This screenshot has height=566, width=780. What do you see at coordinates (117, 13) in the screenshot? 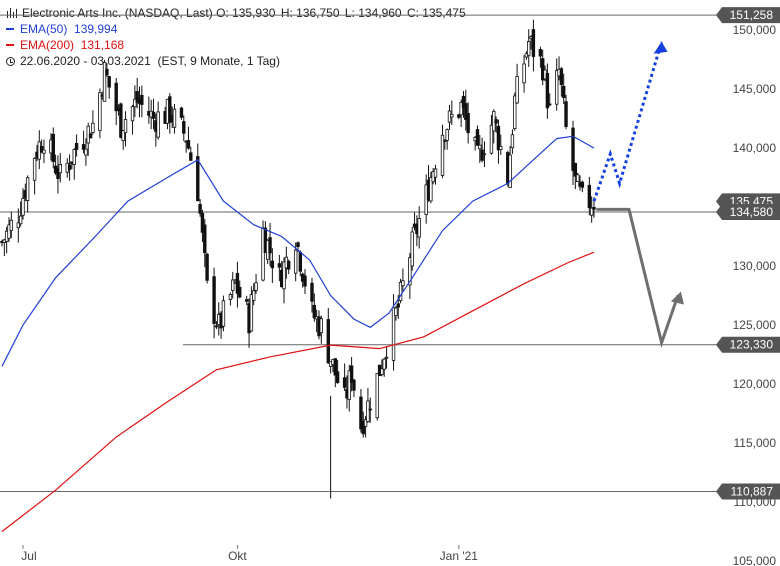
I see `legend-title: Electronic Arts Inc. (NASDAQ, Last)` at bounding box center [117, 13].